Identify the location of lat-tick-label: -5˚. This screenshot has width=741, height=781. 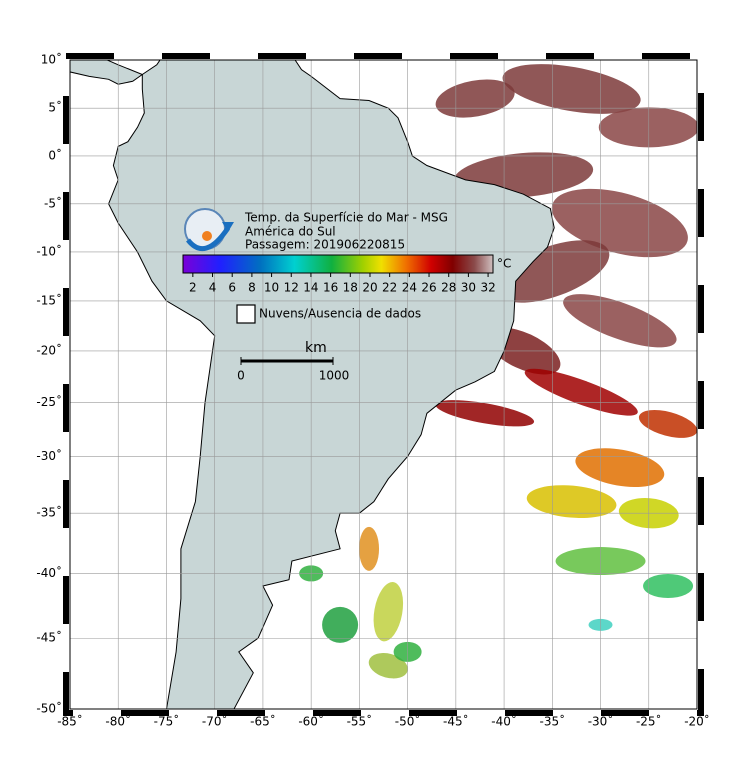
(53, 202).